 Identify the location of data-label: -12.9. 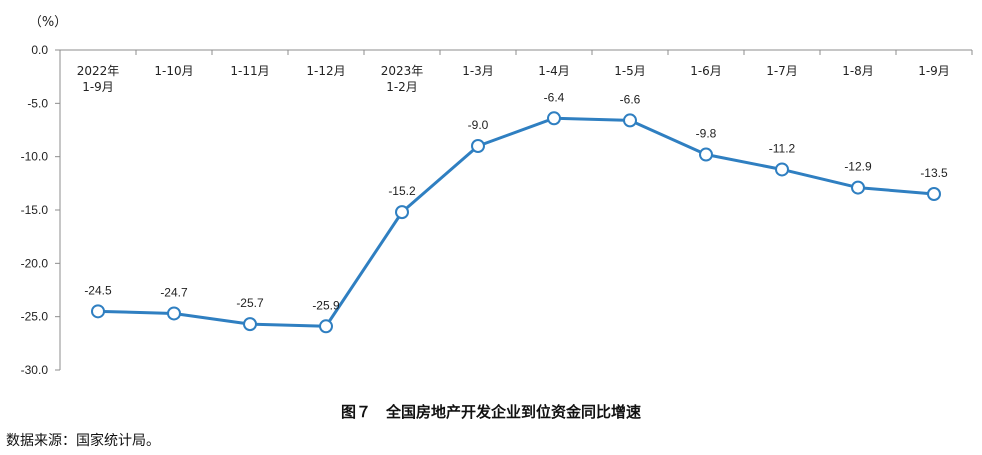
(858, 167).